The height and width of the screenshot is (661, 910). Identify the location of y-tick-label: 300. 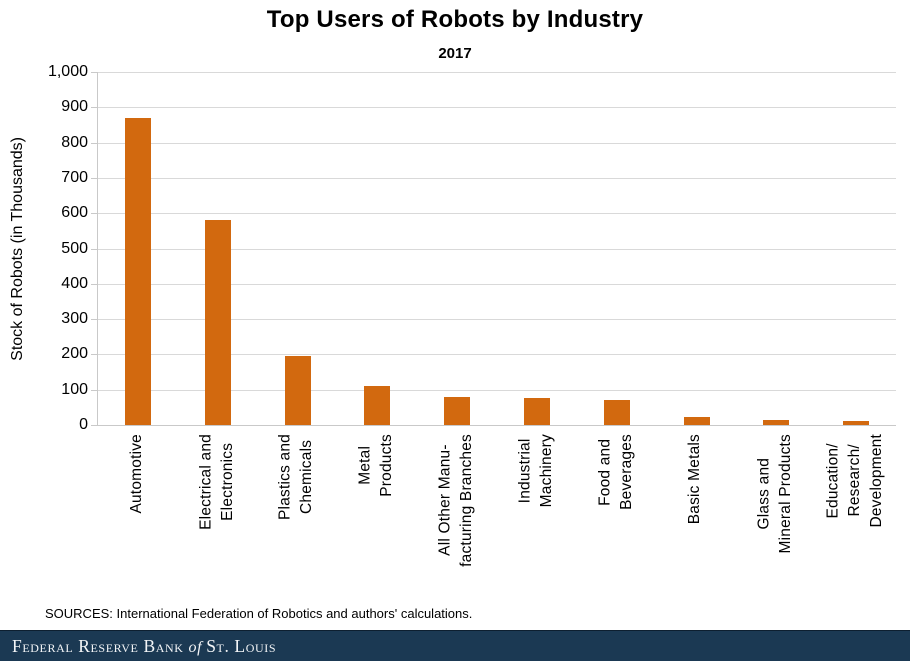
(74, 319).